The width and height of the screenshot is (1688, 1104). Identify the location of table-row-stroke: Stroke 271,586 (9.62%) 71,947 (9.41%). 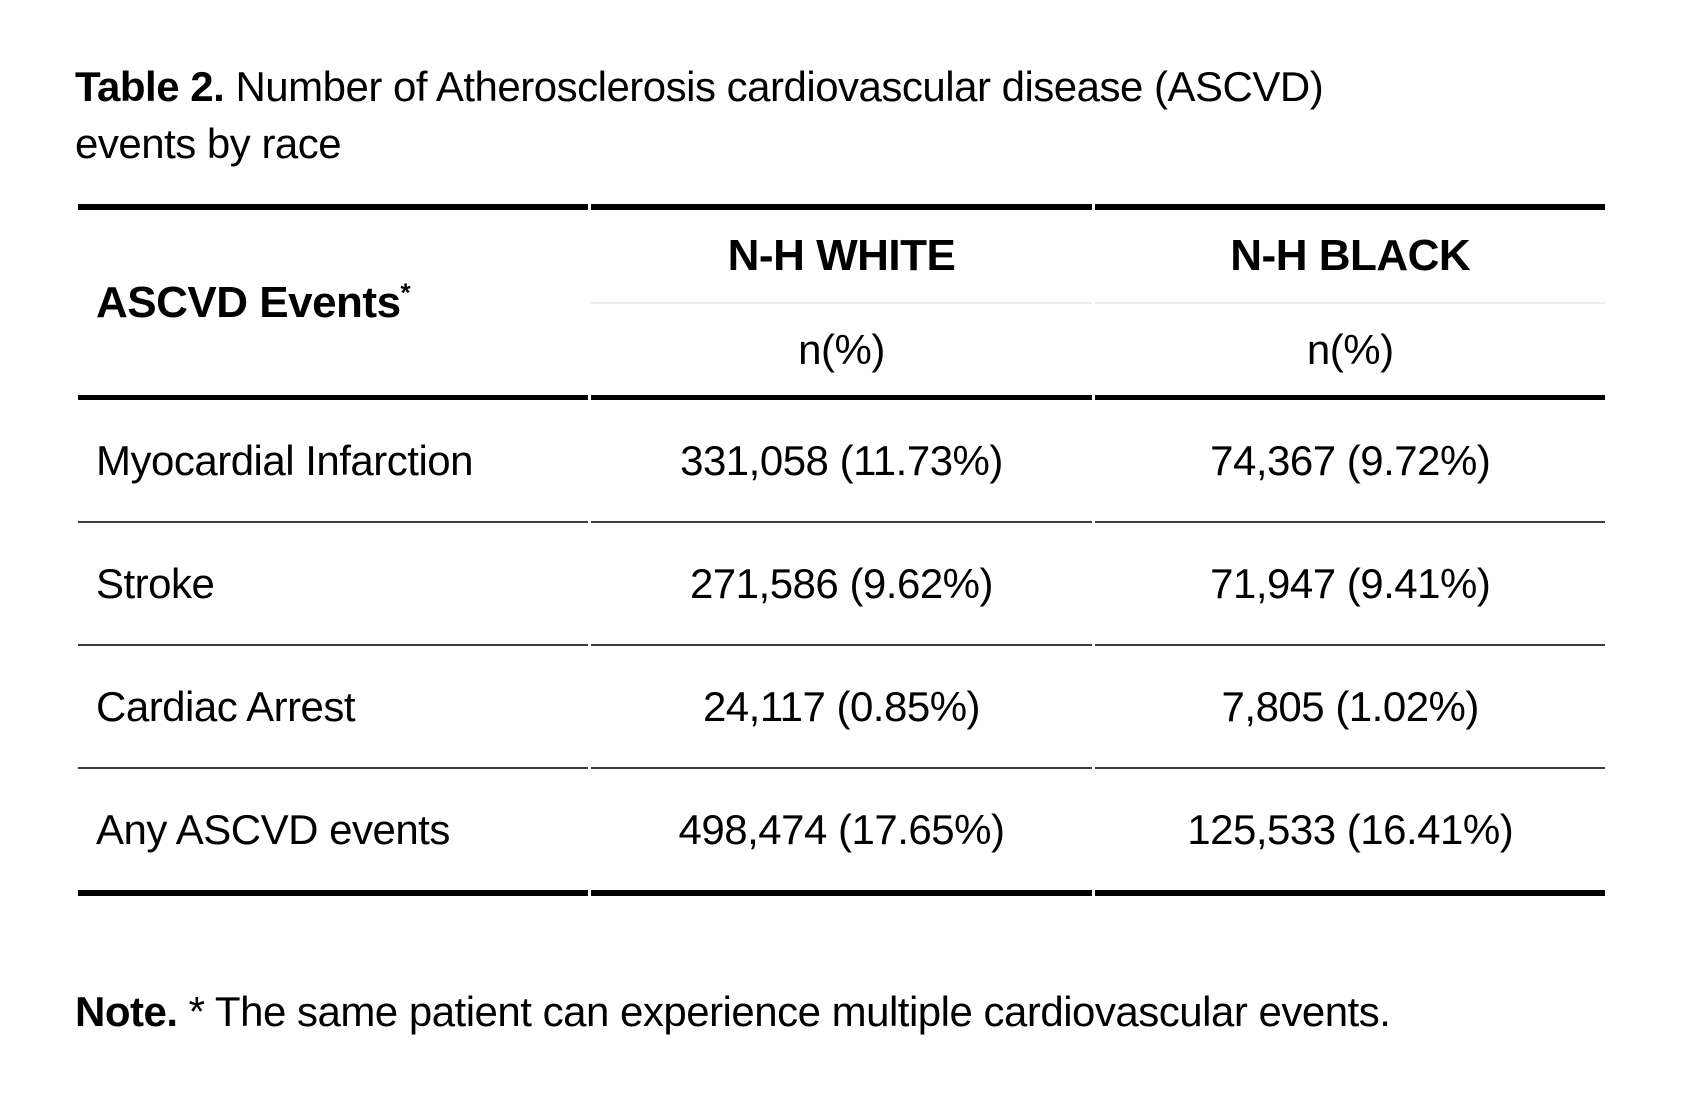
(841, 584).